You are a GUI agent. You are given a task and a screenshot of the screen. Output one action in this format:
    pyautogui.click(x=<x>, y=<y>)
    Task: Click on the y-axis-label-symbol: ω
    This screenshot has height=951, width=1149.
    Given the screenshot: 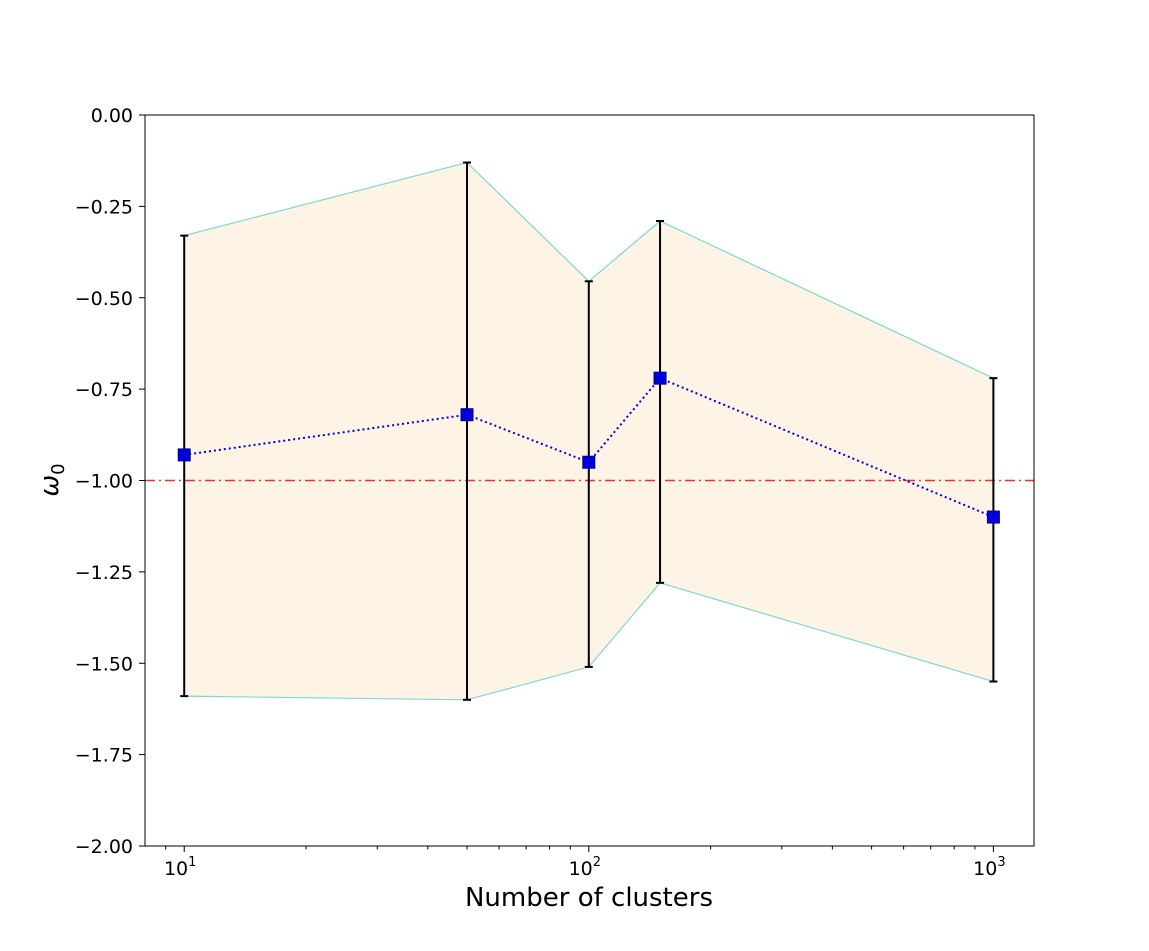 What is the action you would take?
    pyautogui.click(x=50, y=486)
    